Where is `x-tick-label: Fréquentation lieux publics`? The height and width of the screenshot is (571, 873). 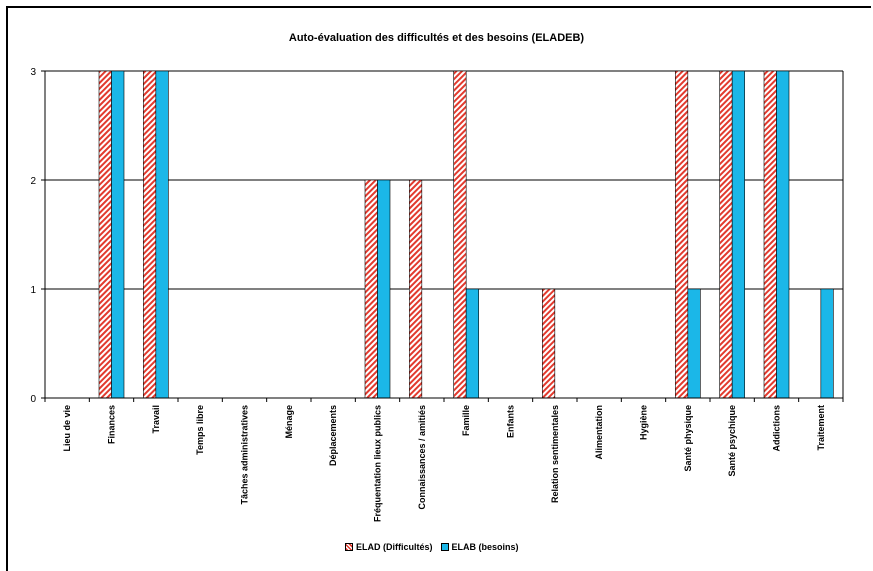 x-tick-label: Fréquentation lieux publics is located at coordinates (378, 463).